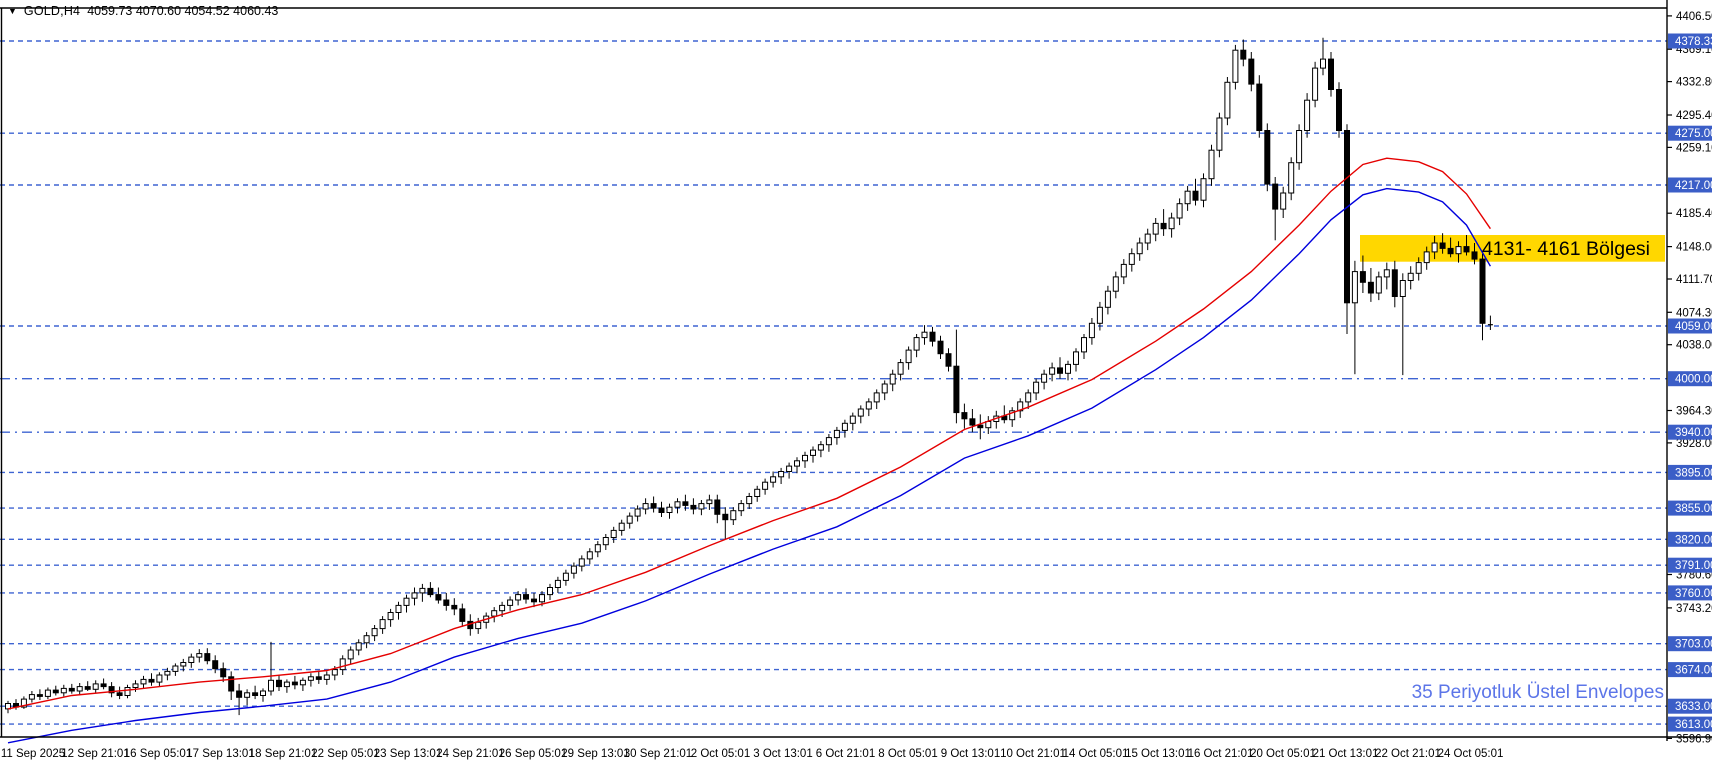 The width and height of the screenshot is (1712, 766). I want to click on price-level-badge: 3855.00, so click(1690, 508).